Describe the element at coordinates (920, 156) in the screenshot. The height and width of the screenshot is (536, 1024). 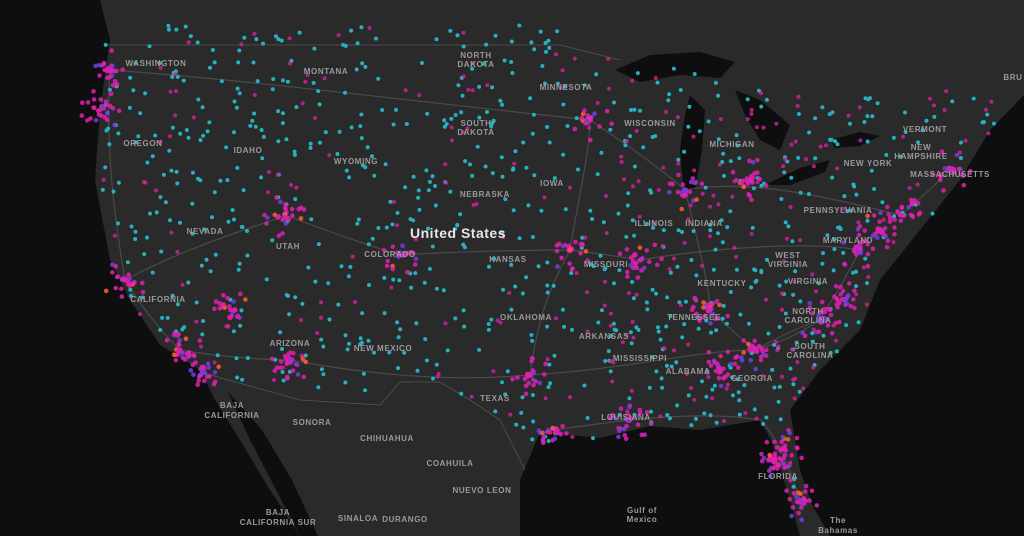
I see `place-label: HAMPSHIRE` at that location.